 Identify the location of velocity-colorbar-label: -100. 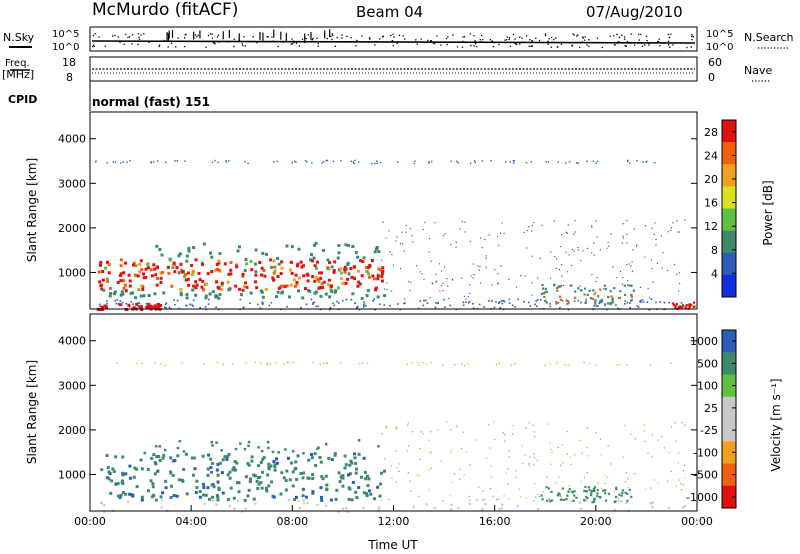
(705, 452).